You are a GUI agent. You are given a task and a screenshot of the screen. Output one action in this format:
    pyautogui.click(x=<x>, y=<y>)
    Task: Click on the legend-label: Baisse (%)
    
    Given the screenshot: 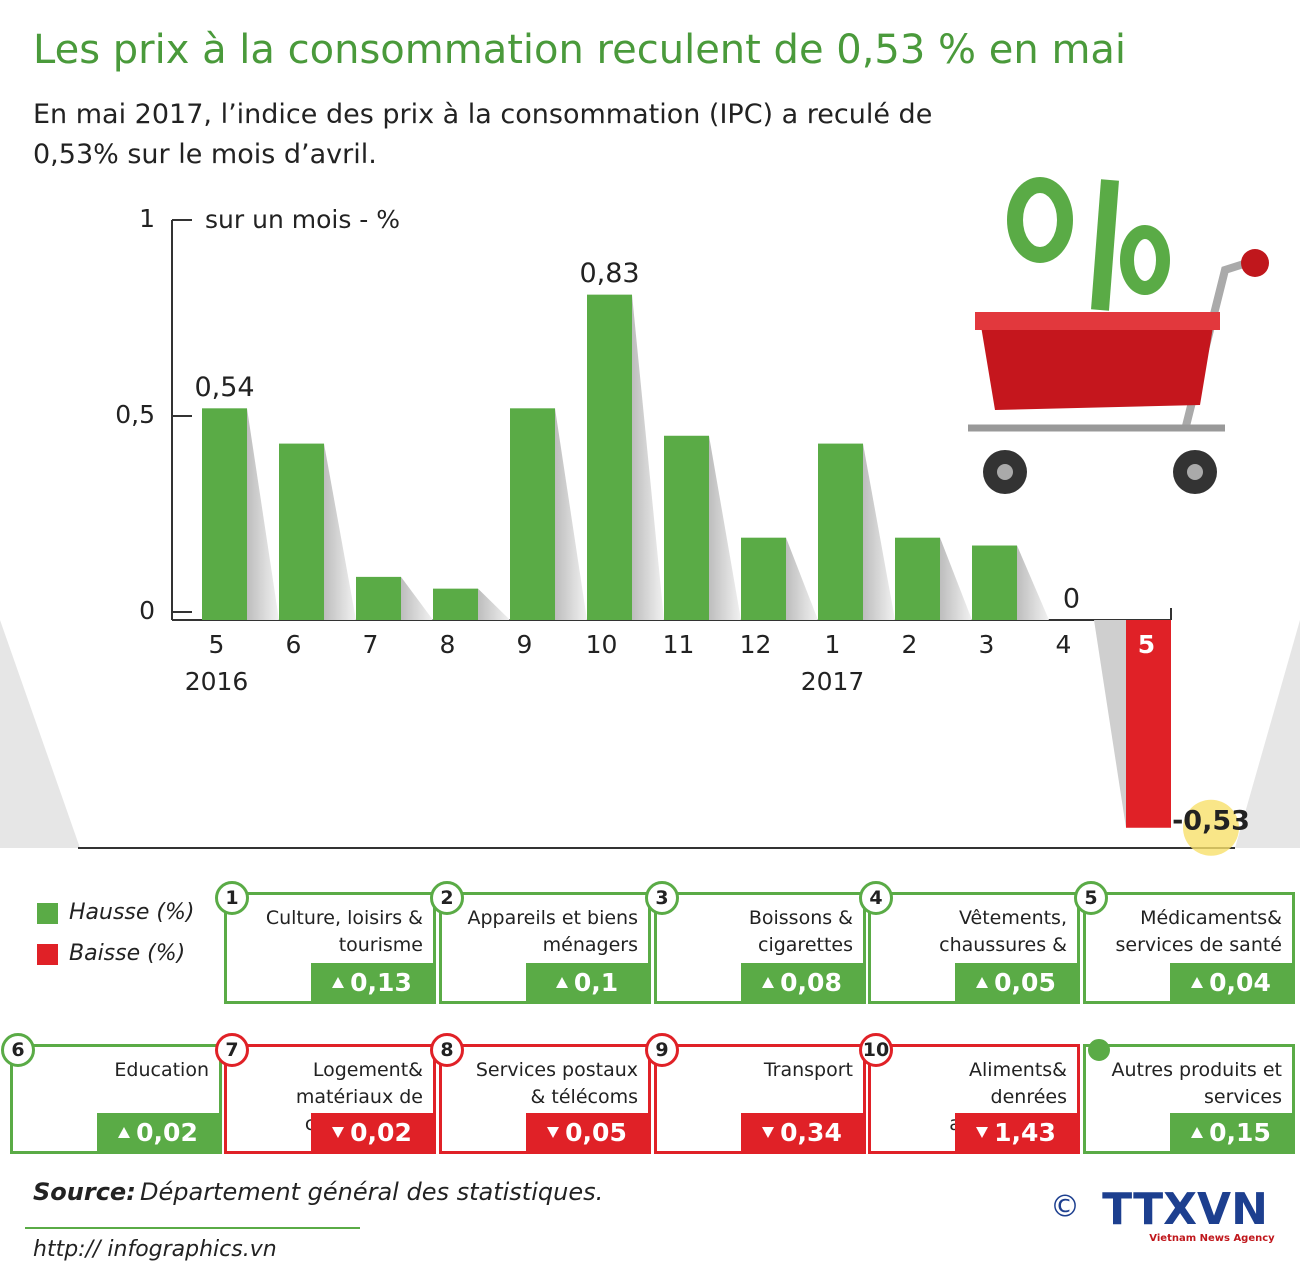 What is the action you would take?
    pyautogui.click(x=127, y=953)
    